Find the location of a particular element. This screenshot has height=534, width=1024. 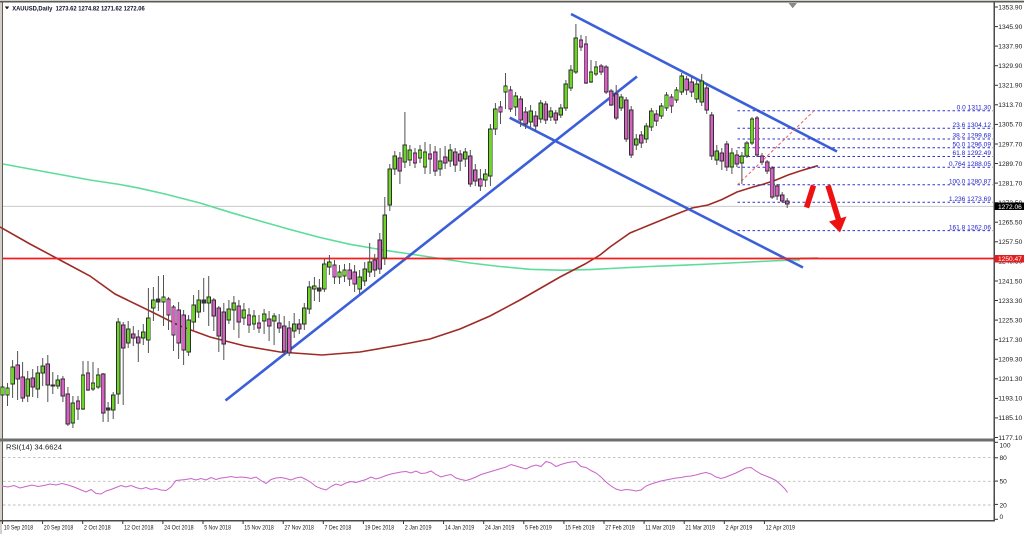

svg-text: 1353.90 is located at coordinates (1010, 7).